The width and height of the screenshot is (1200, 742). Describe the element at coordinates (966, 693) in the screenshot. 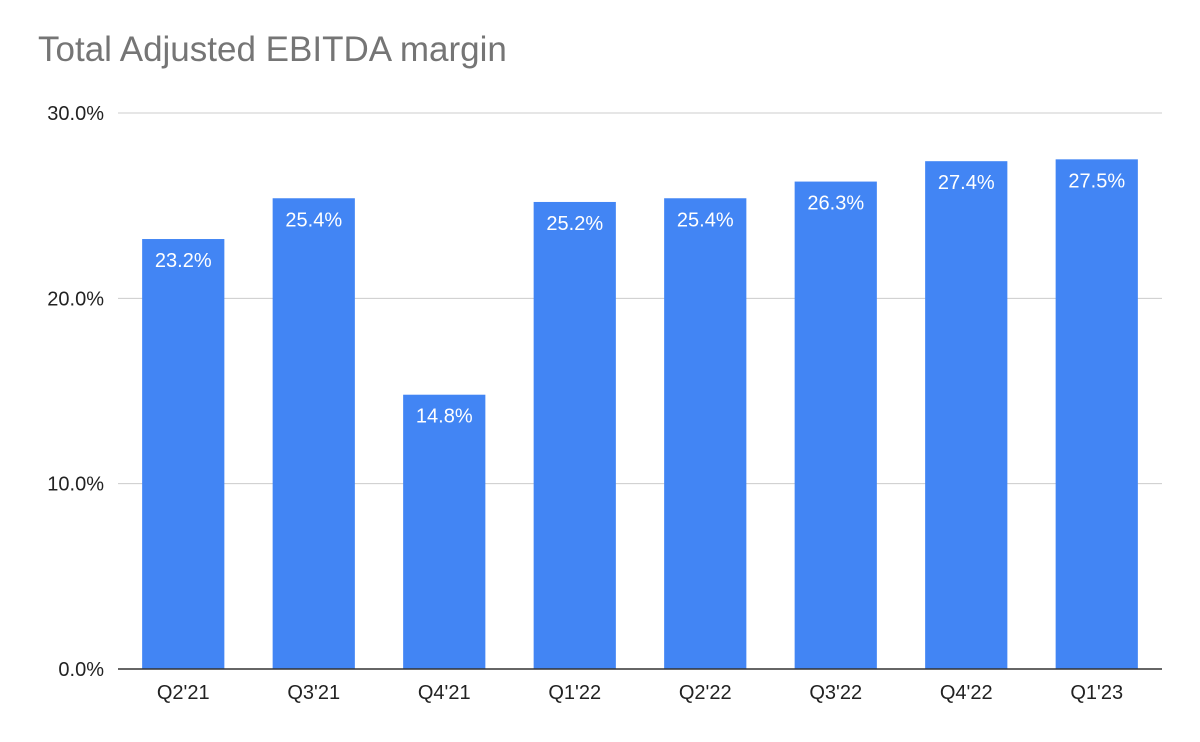

I see `x-tick-label: Q4'22` at that location.